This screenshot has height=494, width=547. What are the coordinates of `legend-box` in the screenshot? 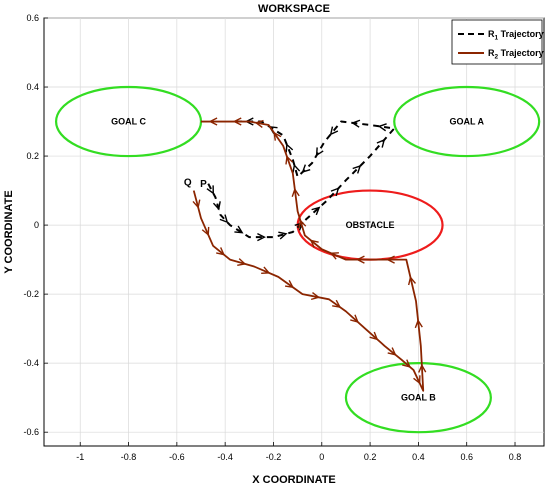 It's located at (497, 42).